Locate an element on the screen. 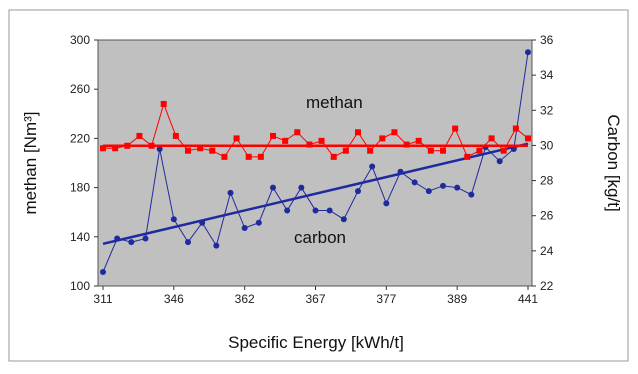 Image resolution: width=638 pixels, height=374 pixels. right-y-tick-label: 34 is located at coordinates (547, 75).